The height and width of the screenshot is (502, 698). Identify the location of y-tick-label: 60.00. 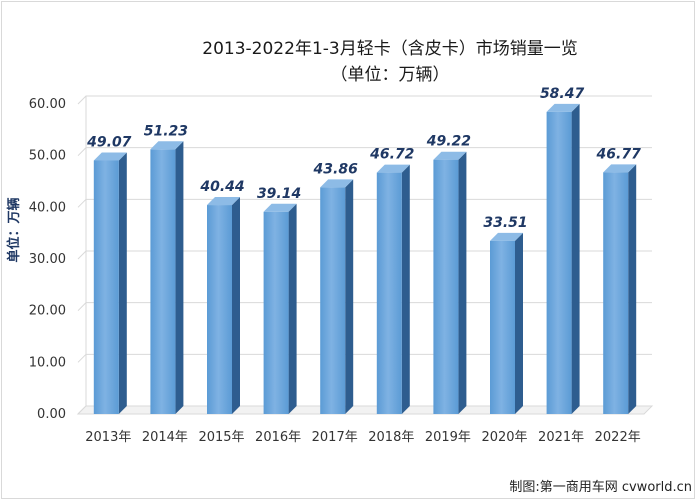
(47, 104).